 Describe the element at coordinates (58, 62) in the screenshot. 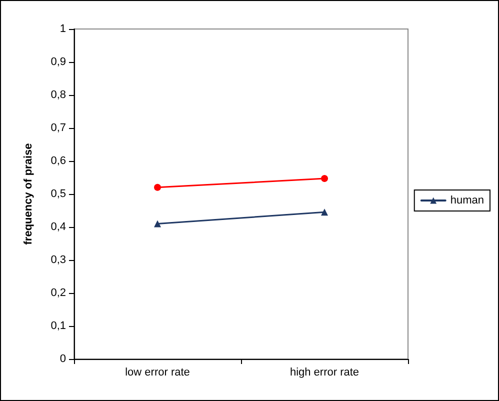

I see `y-tick-label: 0,9` at that location.